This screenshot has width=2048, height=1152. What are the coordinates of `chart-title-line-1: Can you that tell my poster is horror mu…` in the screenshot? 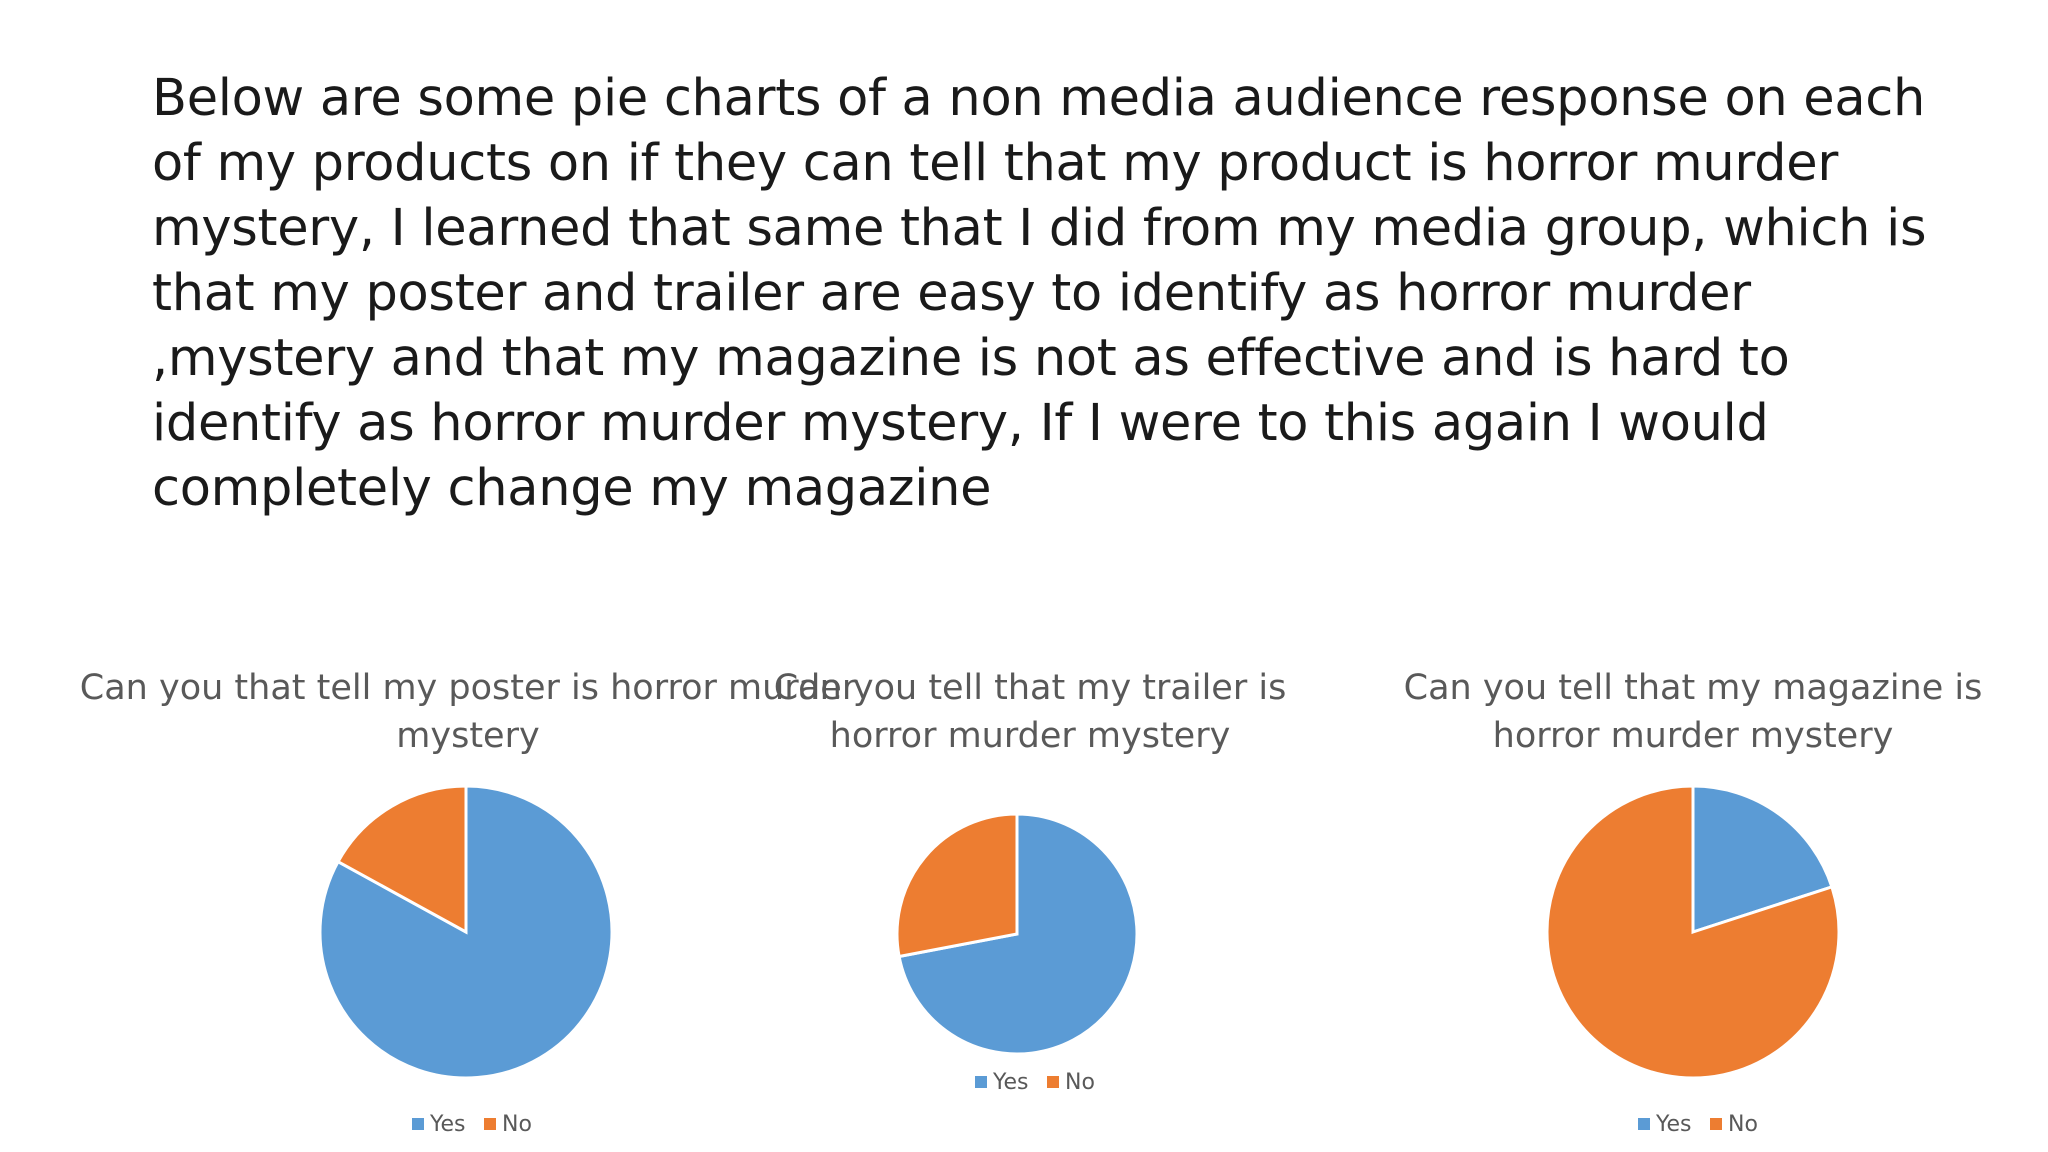 It's located at (468, 688).